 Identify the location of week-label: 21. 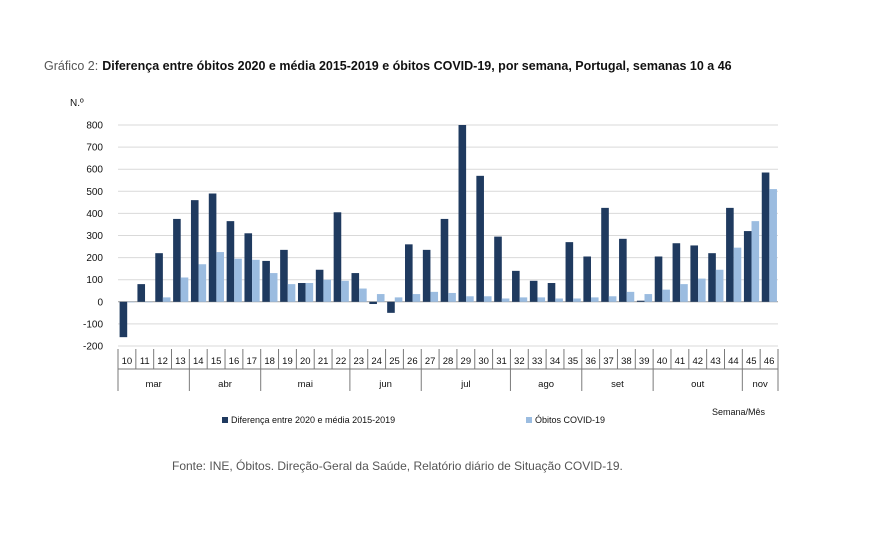
(323, 361).